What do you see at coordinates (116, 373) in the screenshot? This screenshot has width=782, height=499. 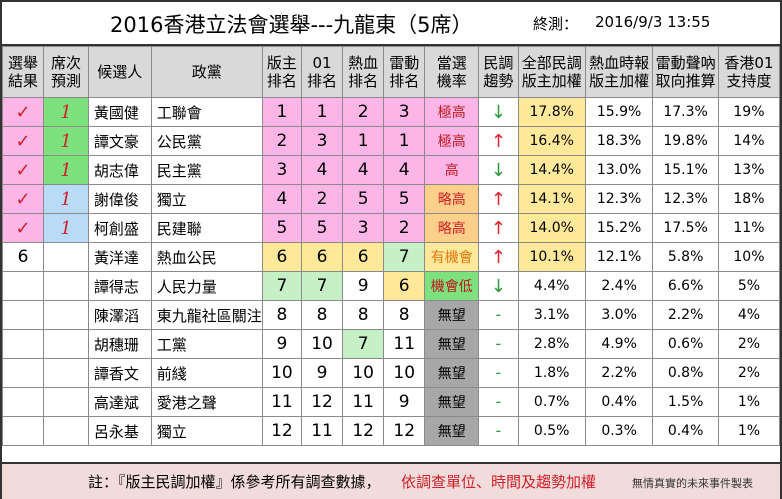 I see `name-value: 譚香文` at bounding box center [116, 373].